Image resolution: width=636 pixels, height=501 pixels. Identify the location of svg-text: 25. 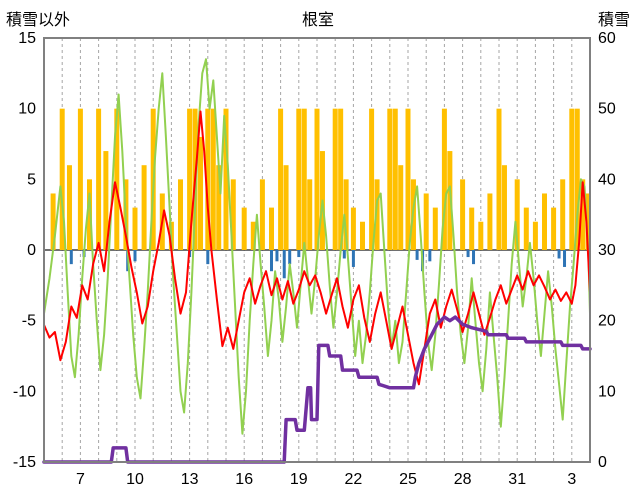
(408, 479).